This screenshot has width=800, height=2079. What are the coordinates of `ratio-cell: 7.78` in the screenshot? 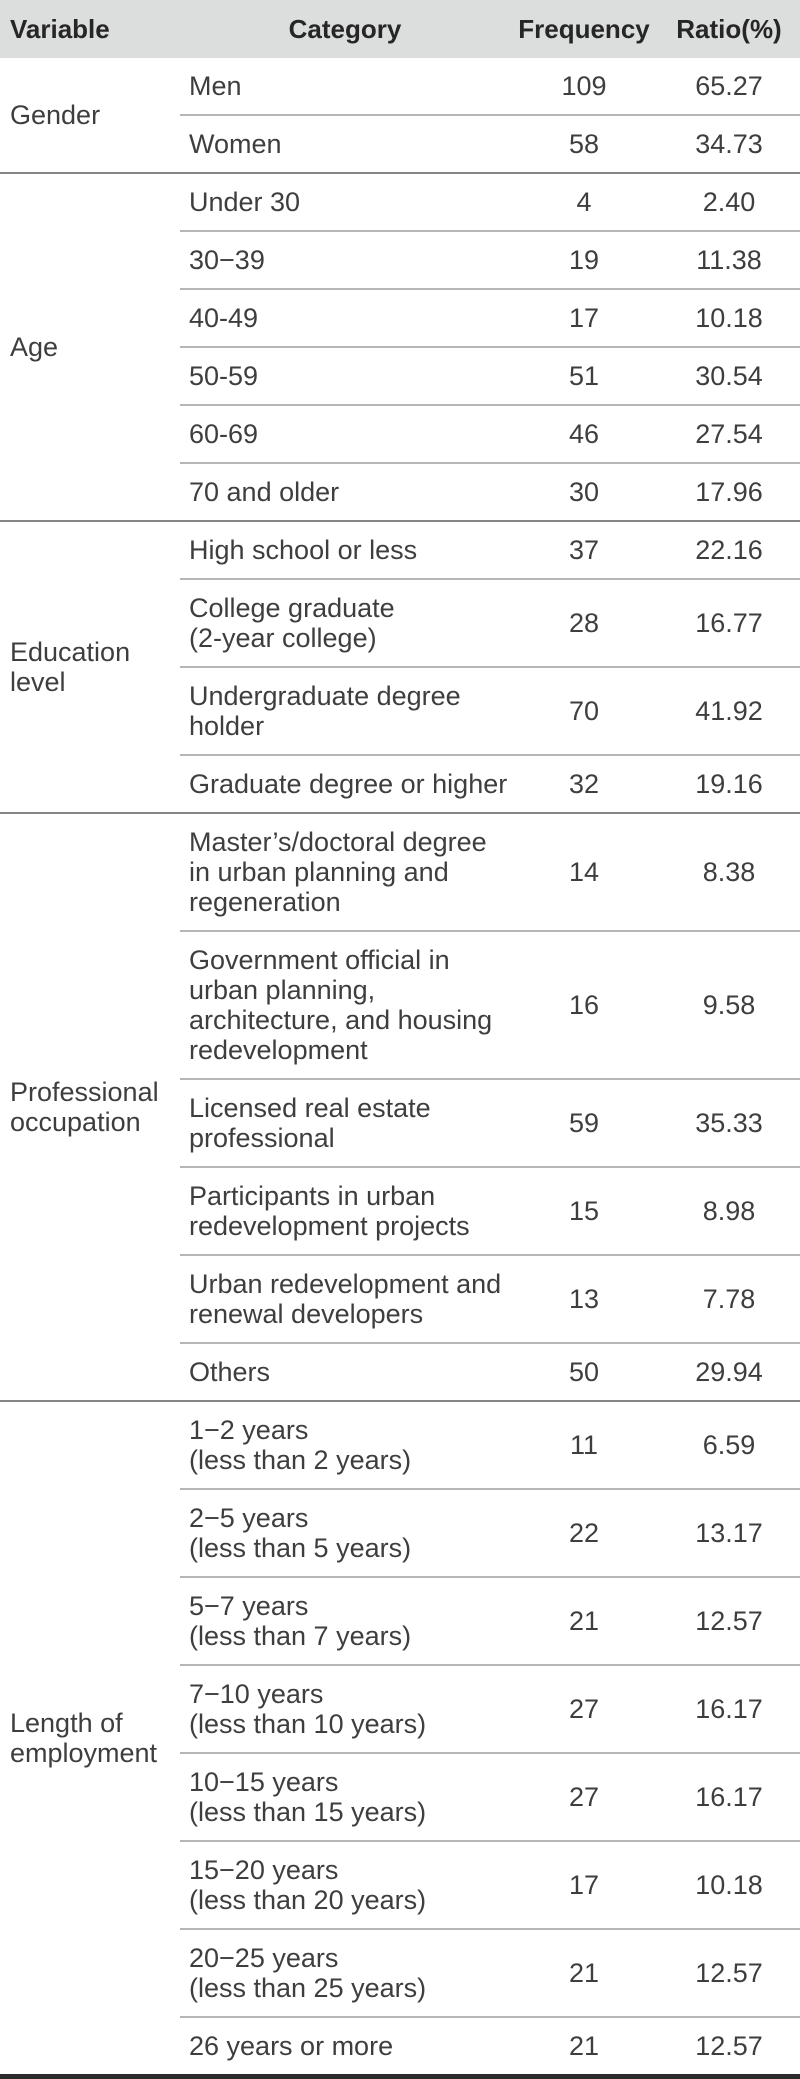 It's located at (729, 1299).